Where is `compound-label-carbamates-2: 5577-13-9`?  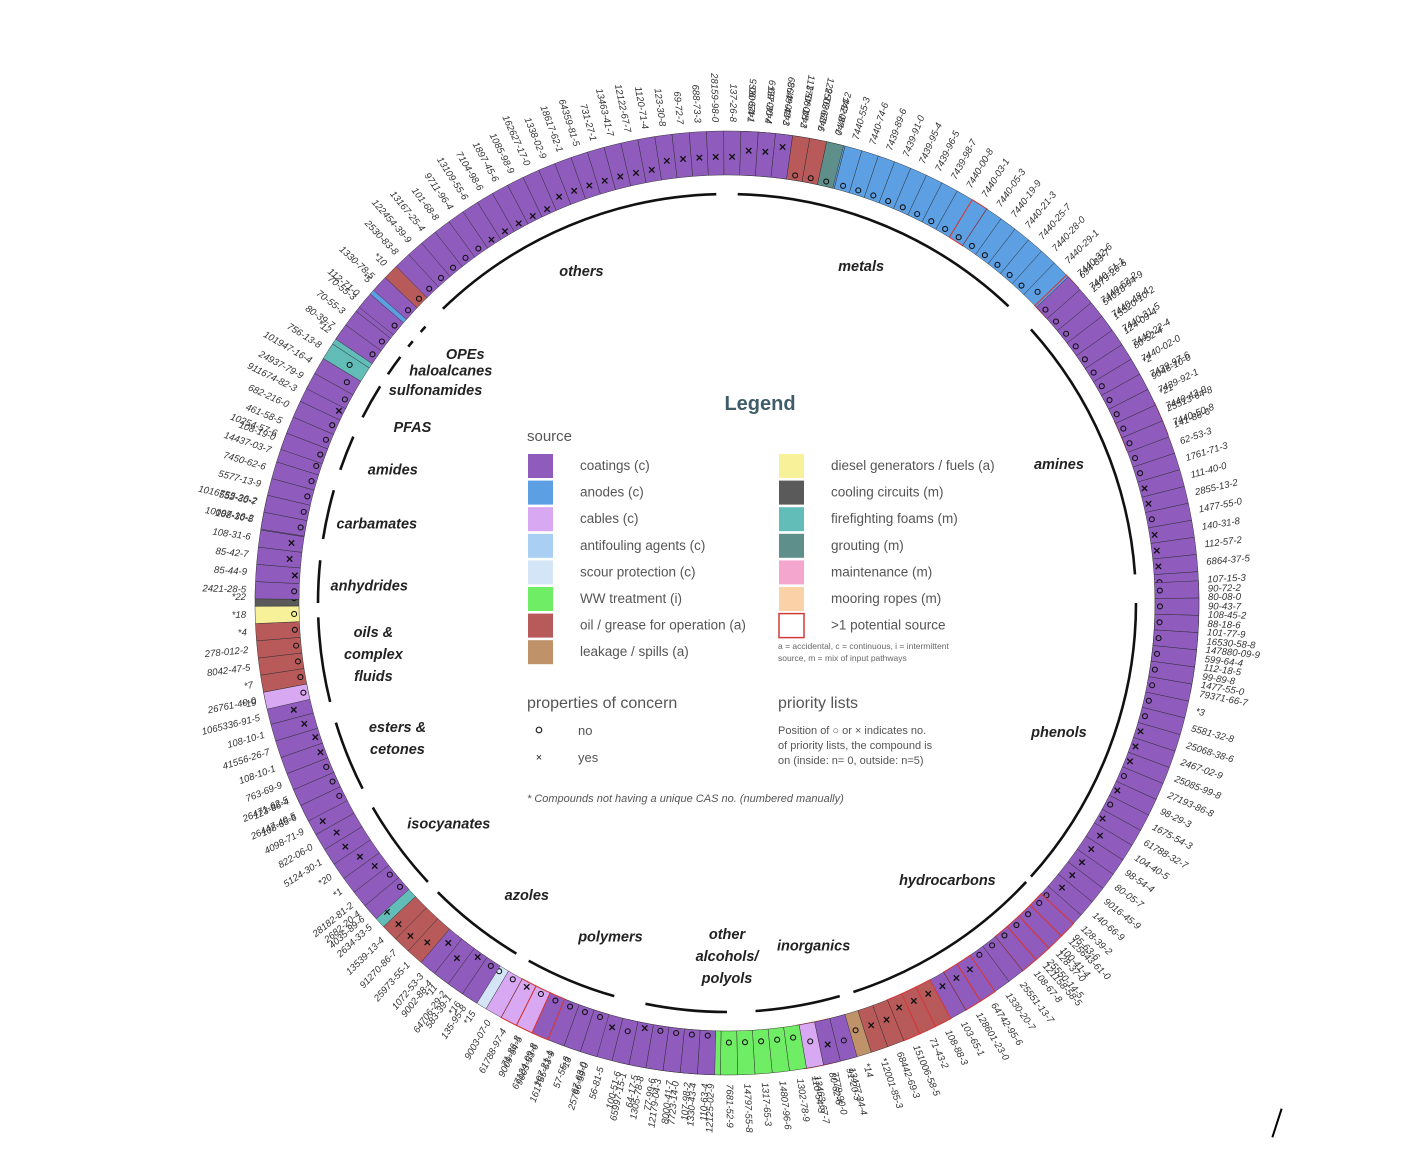 compound-label-carbamates-2: 5577-13-9 is located at coordinates (240, 480).